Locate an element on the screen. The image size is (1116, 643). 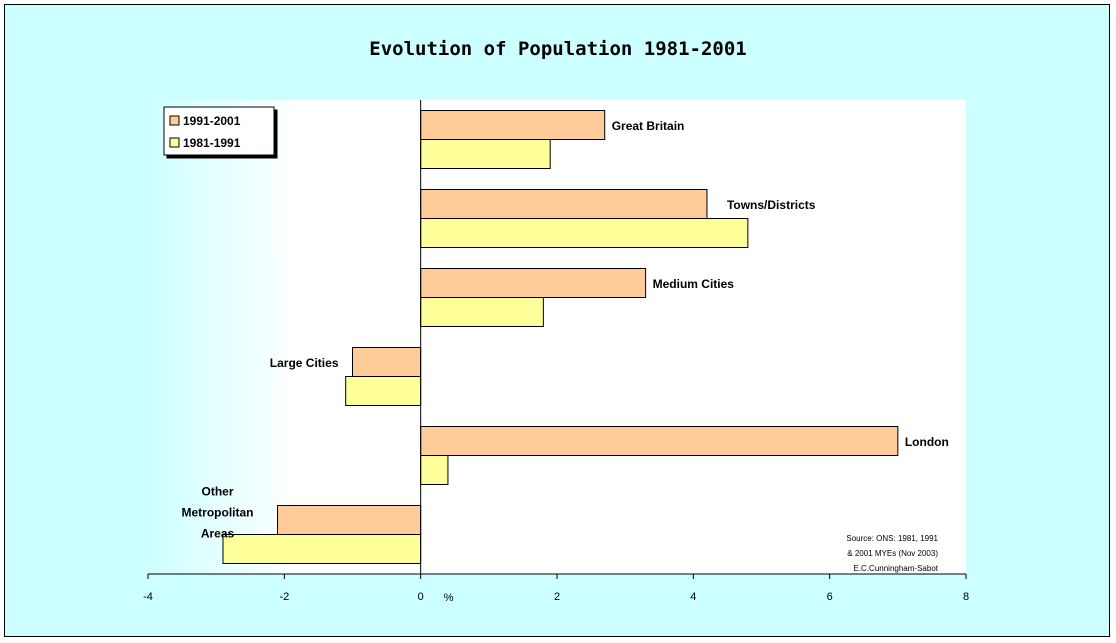
legend-label: 1981-1991 is located at coordinates (212, 143).